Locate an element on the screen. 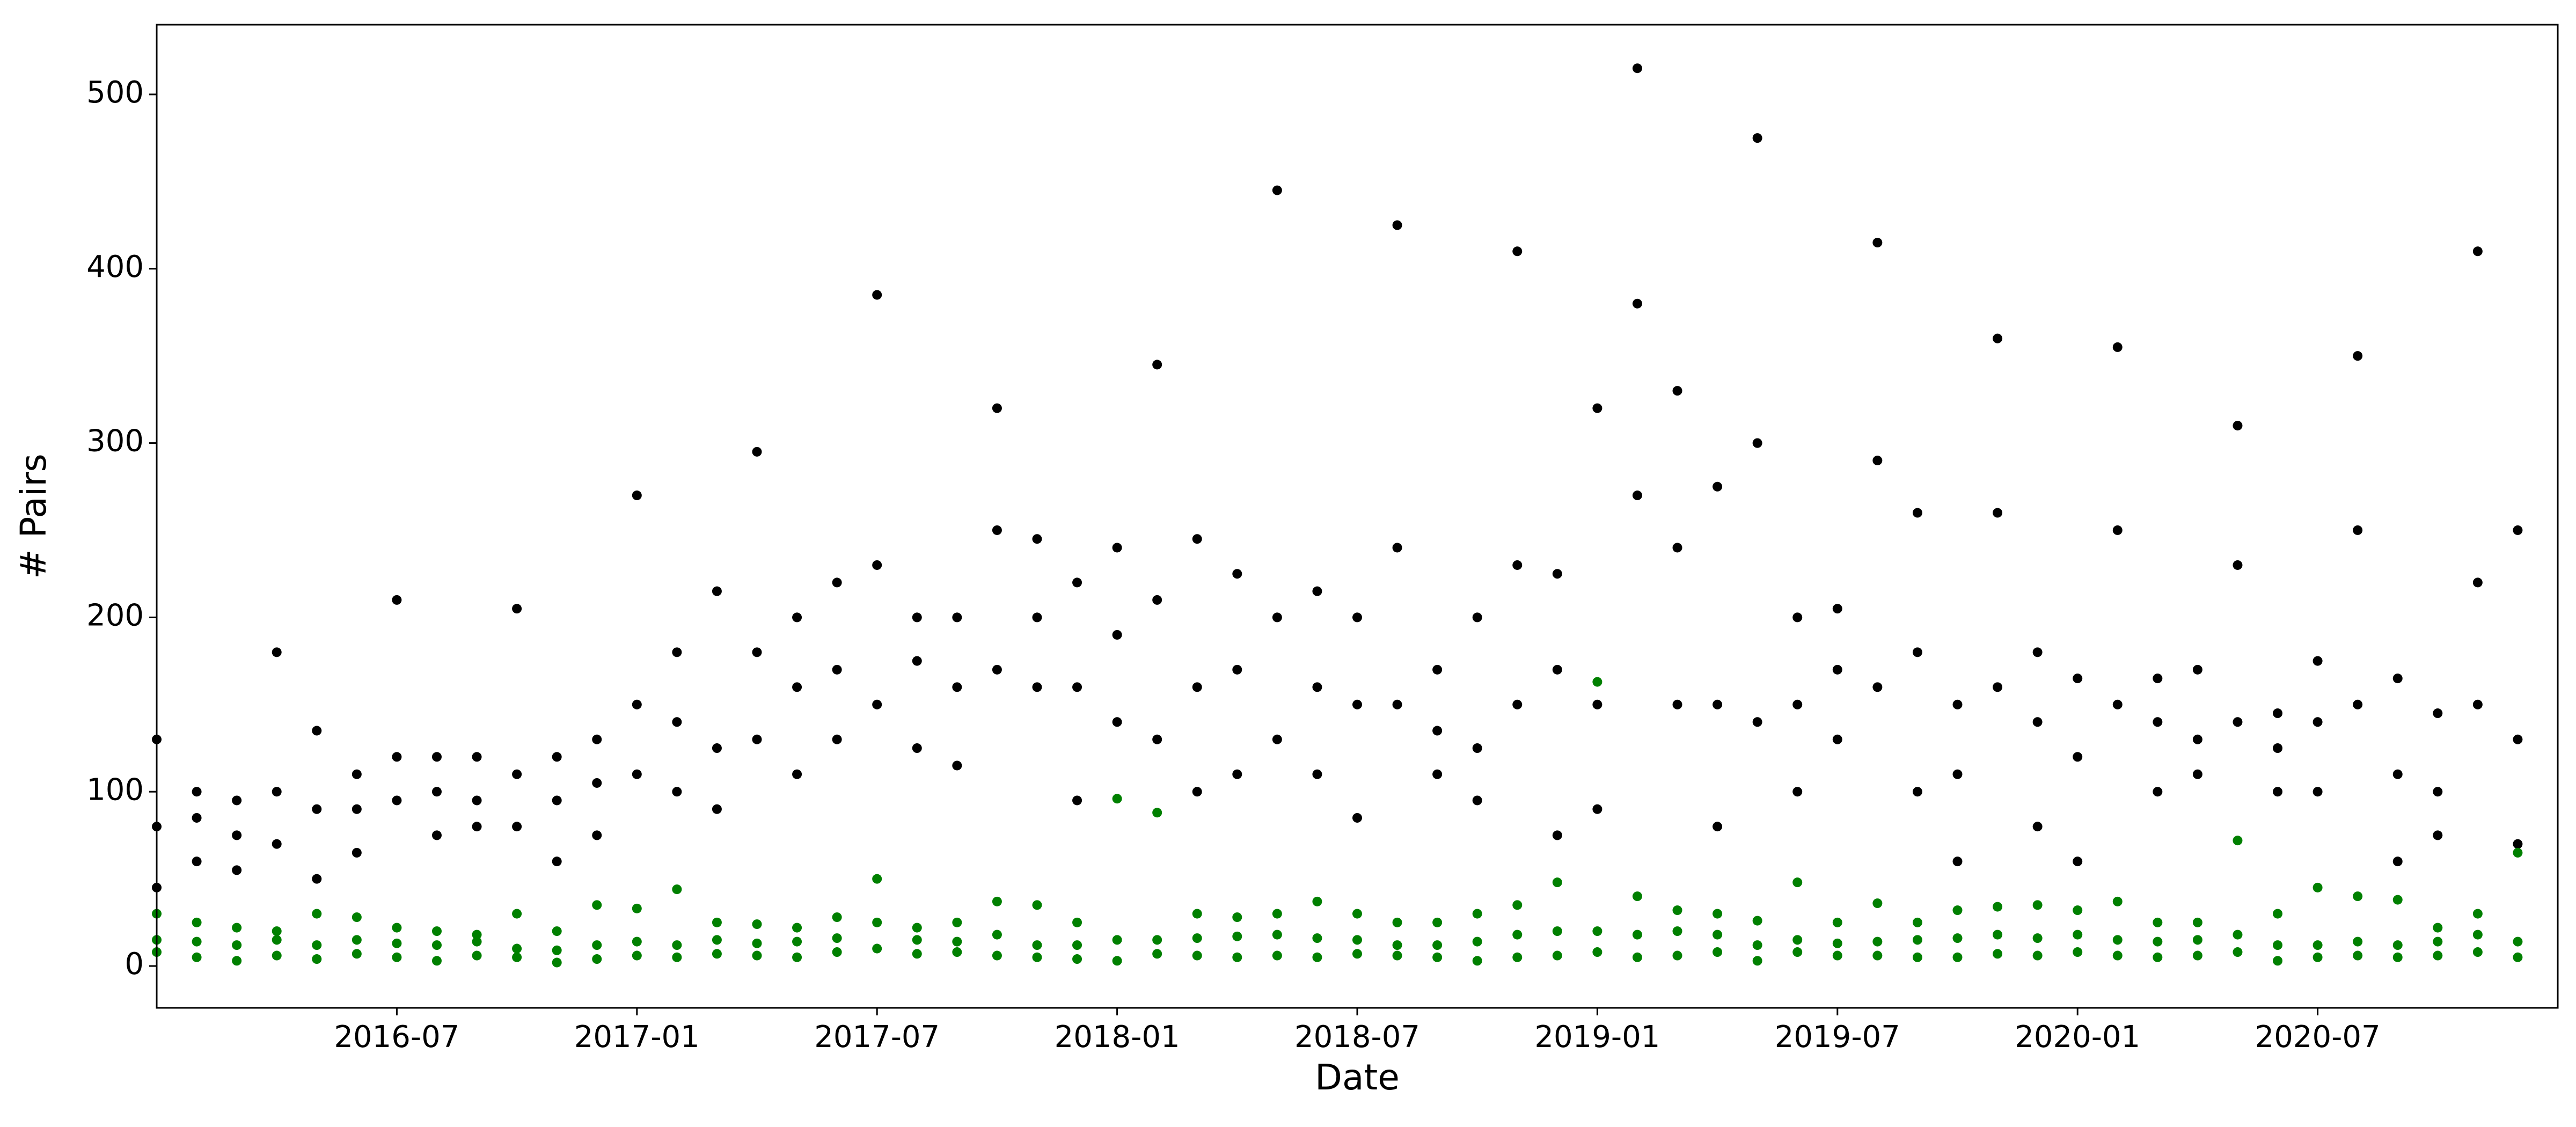 The image size is (2576, 1127). y-tick-label: 500 is located at coordinates (115, 92).